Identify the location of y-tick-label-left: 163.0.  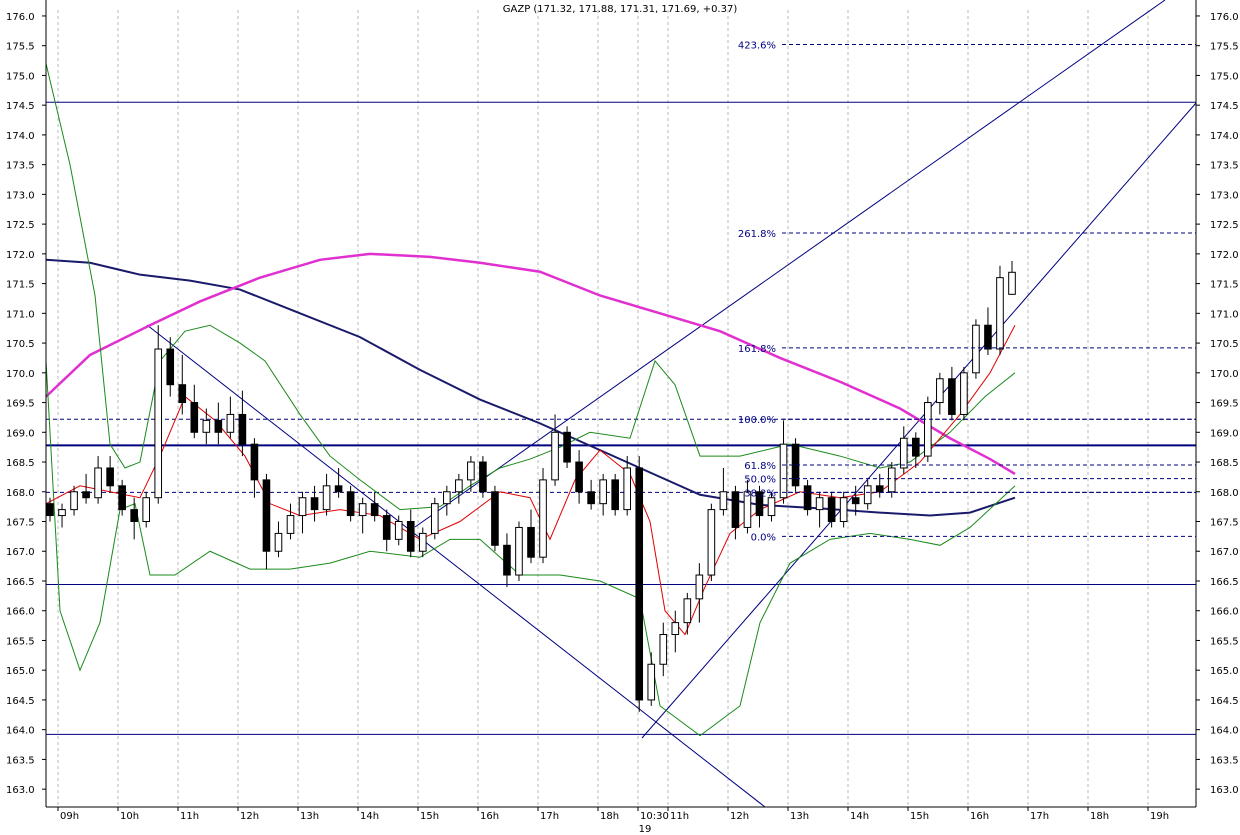
(20, 790).